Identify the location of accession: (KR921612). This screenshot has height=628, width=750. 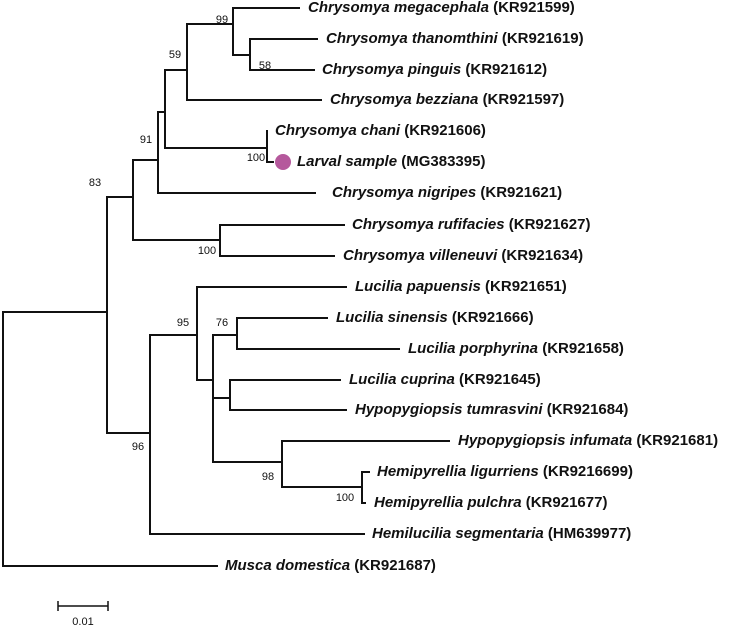
(506, 69).